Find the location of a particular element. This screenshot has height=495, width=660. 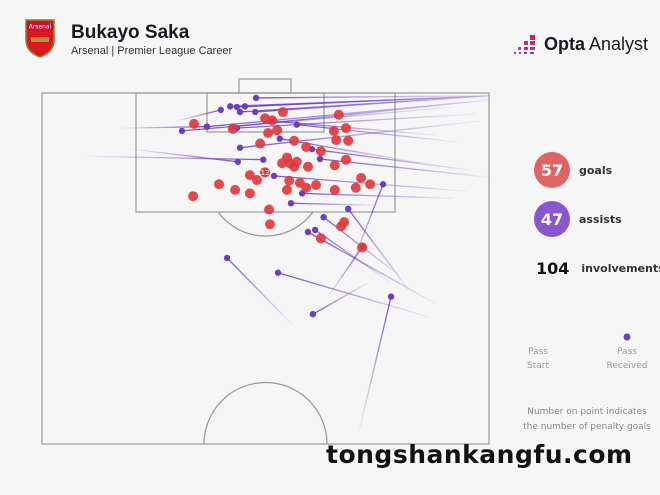

penalty-arc is located at coordinates (265, 224).